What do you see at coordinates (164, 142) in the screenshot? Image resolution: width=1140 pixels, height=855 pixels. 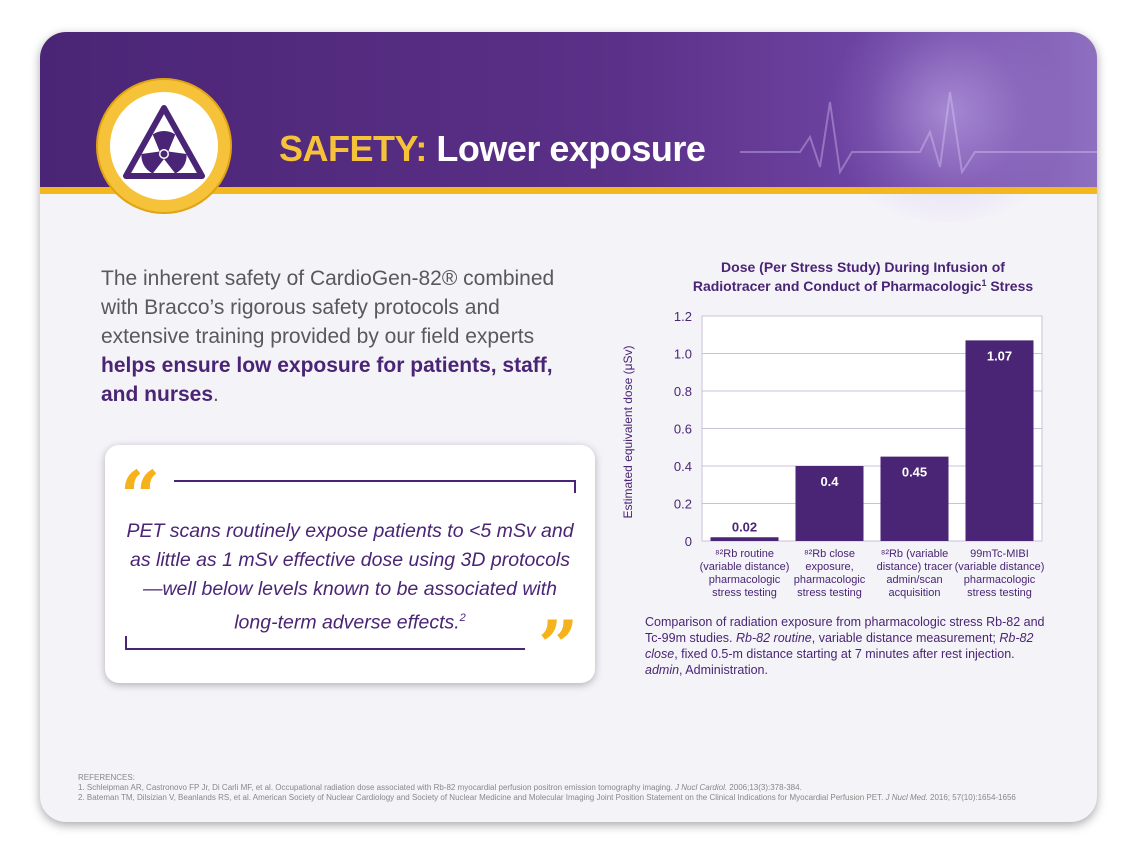 I see `radiation-warning-icon` at bounding box center [164, 142].